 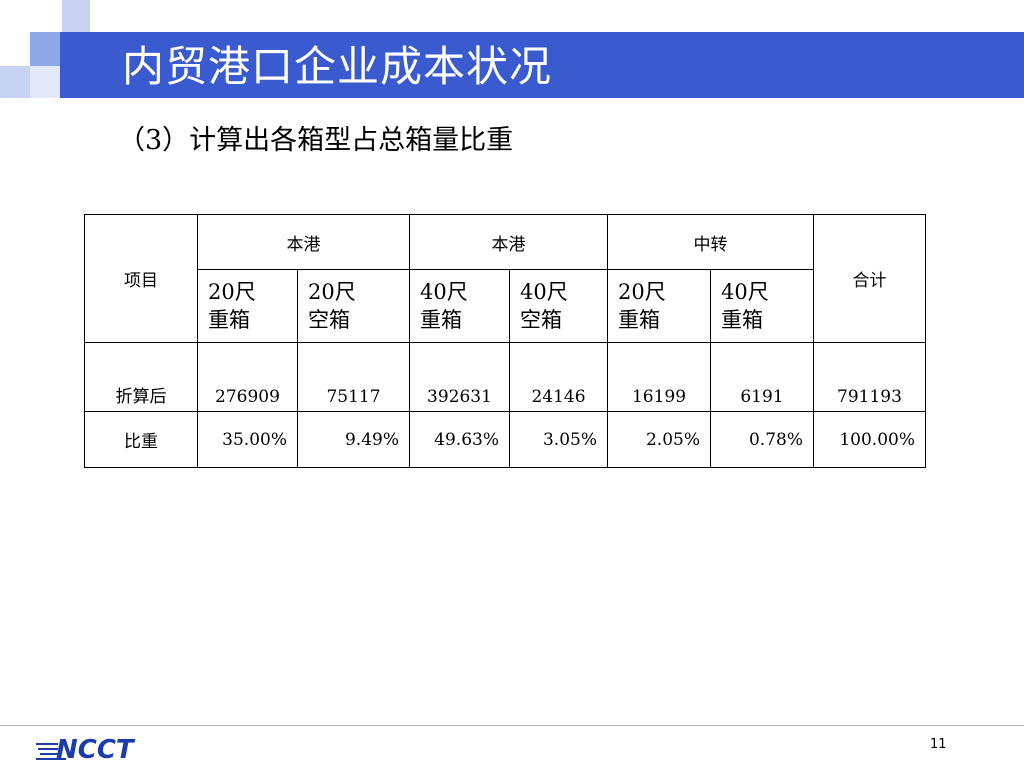 What do you see at coordinates (247, 377) in the screenshot?
I see `table-cell: 276909` at bounding box center [247, 377].